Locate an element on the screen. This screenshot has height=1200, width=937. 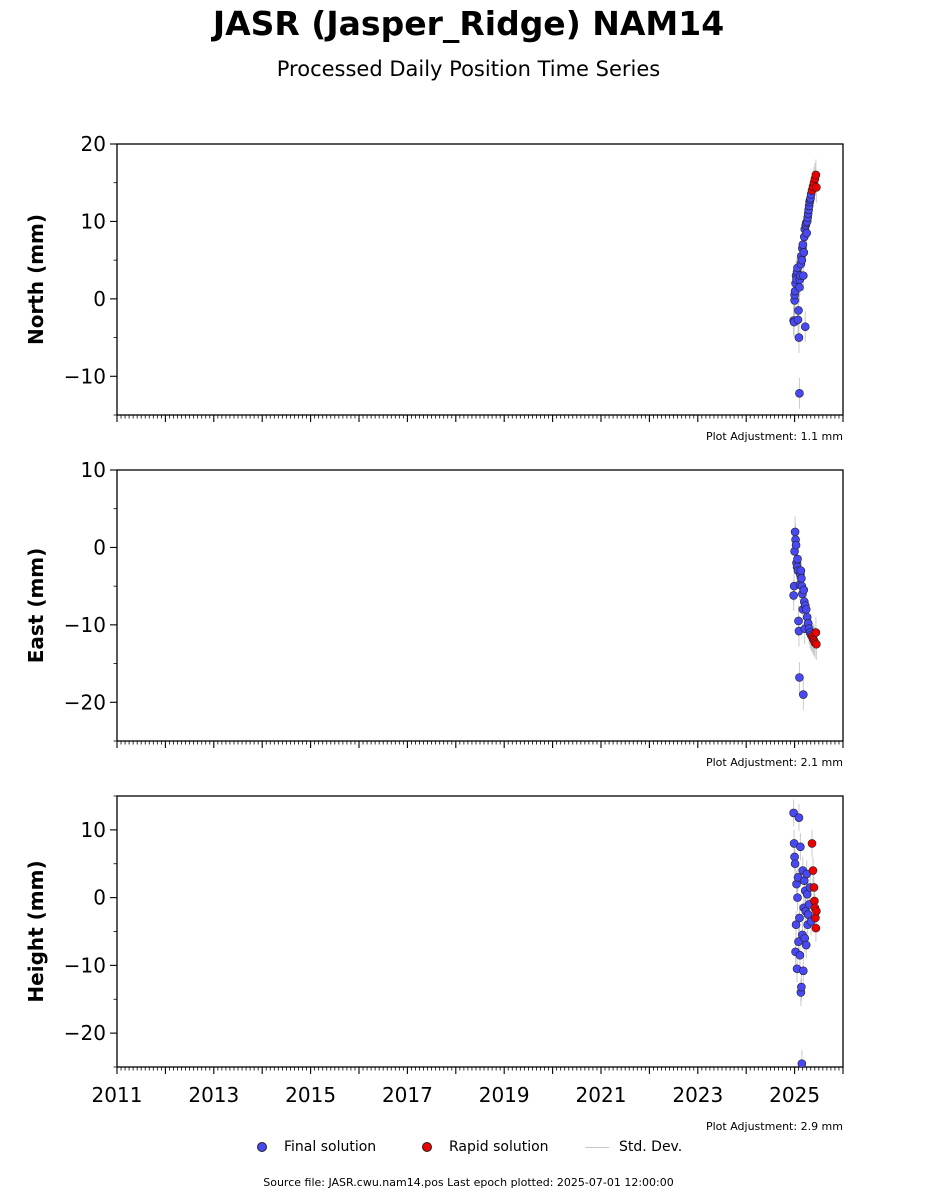
y-axis-label: East (mm) is located at coordinates (36, 606).